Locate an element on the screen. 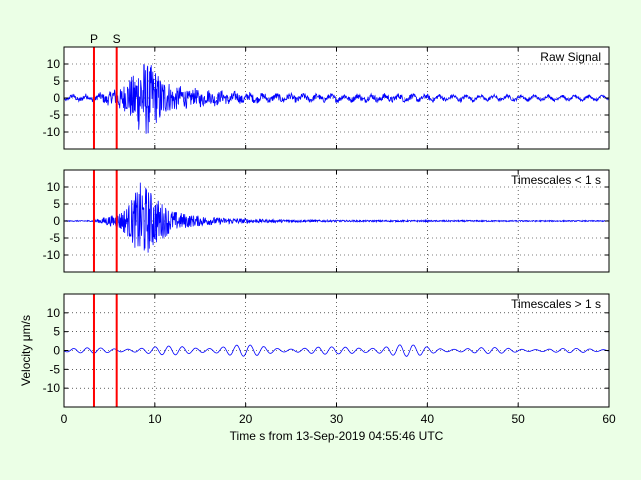 The width and height of the screenshot is (641, 480). x-tick-label: 30 is located at coordinates (337, 419).